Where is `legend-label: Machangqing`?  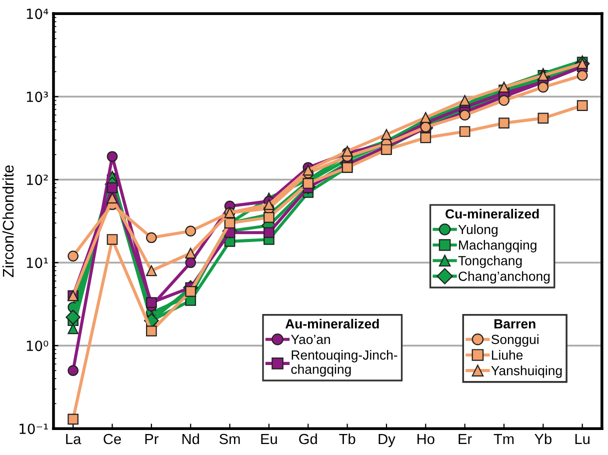 legend-label: Machangqing is located at coordinates (497, 246).